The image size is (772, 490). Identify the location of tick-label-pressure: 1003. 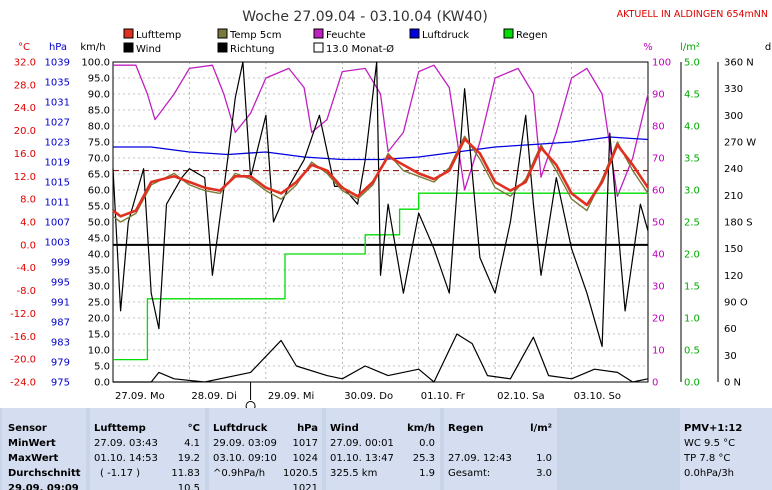
(57, 243).